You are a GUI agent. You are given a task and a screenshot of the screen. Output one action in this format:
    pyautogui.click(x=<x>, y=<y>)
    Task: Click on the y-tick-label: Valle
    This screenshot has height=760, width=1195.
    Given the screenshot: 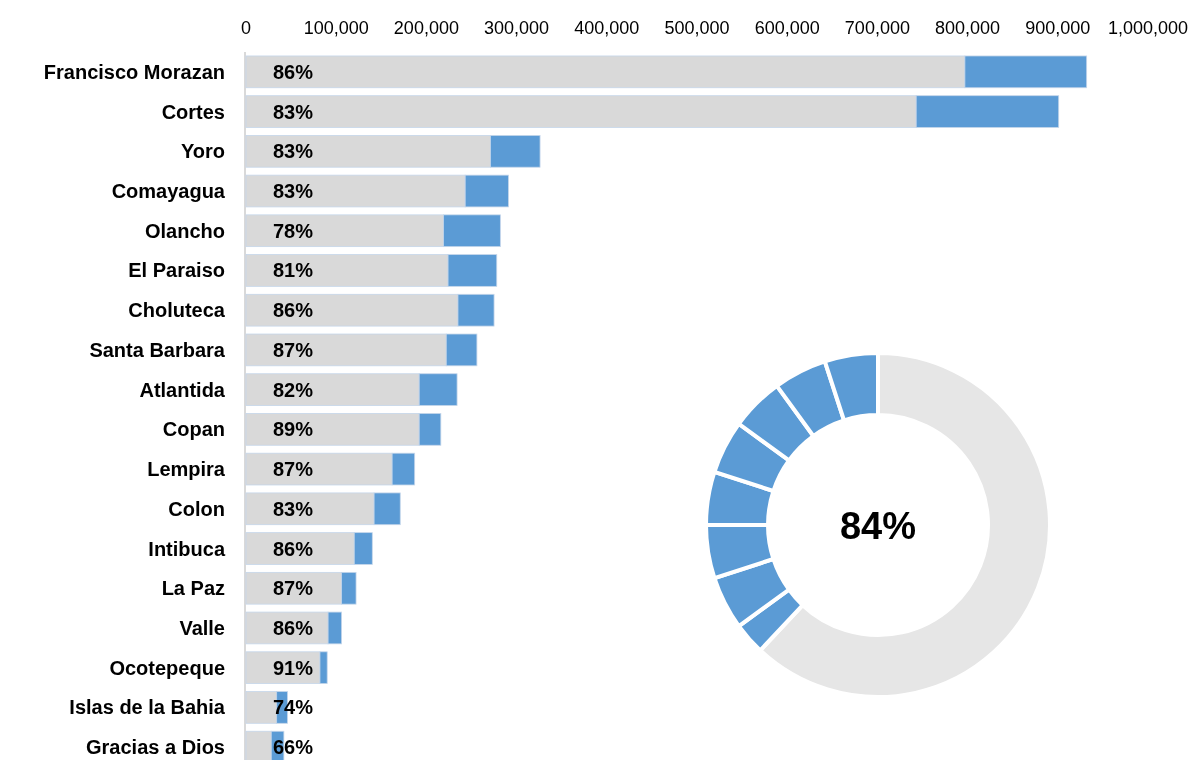 What is the action you would take?
    pyautogui.click(x=202, y=627)
    